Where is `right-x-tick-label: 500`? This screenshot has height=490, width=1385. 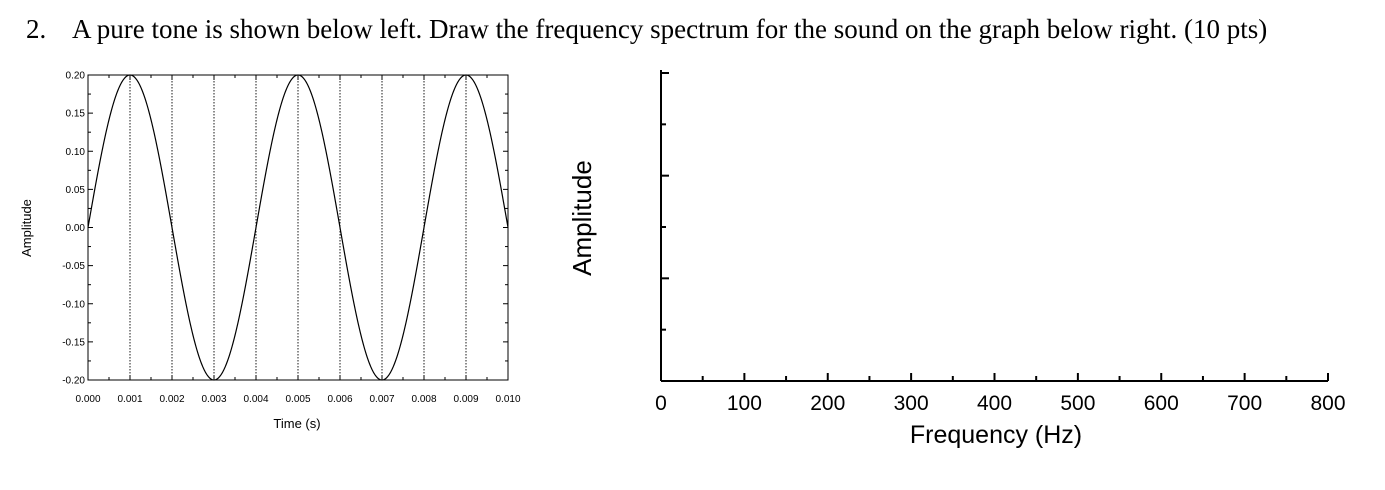
right-x-tick-label: 500 is located at coordinates (1077, 403).